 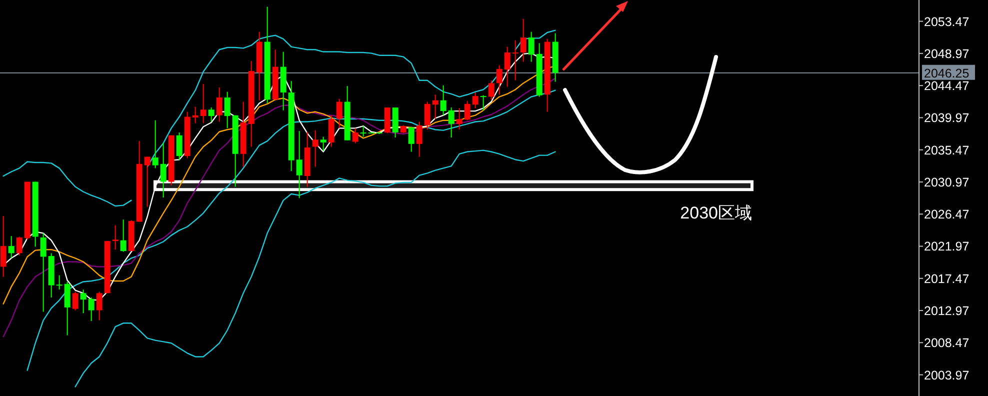 What do you see at coordinates (947, 86) in the screenshot?
I see `y-tick-label: 2044.47` at bounding box center [947, 86].